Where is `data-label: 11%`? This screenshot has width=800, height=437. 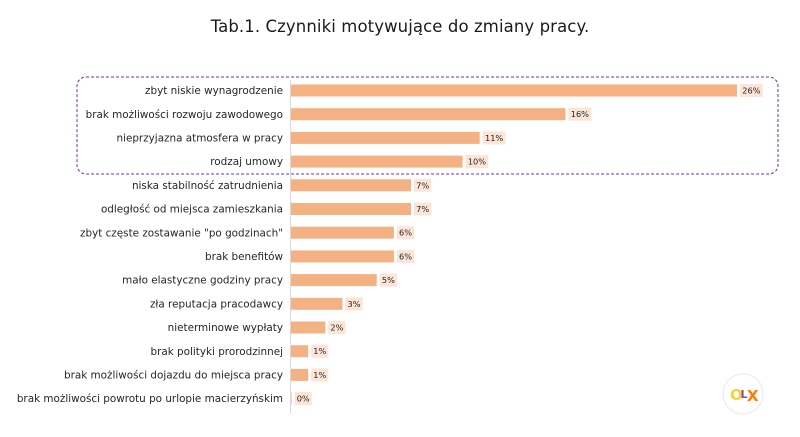 data-label: 11% is located at coordinates (494, 138).